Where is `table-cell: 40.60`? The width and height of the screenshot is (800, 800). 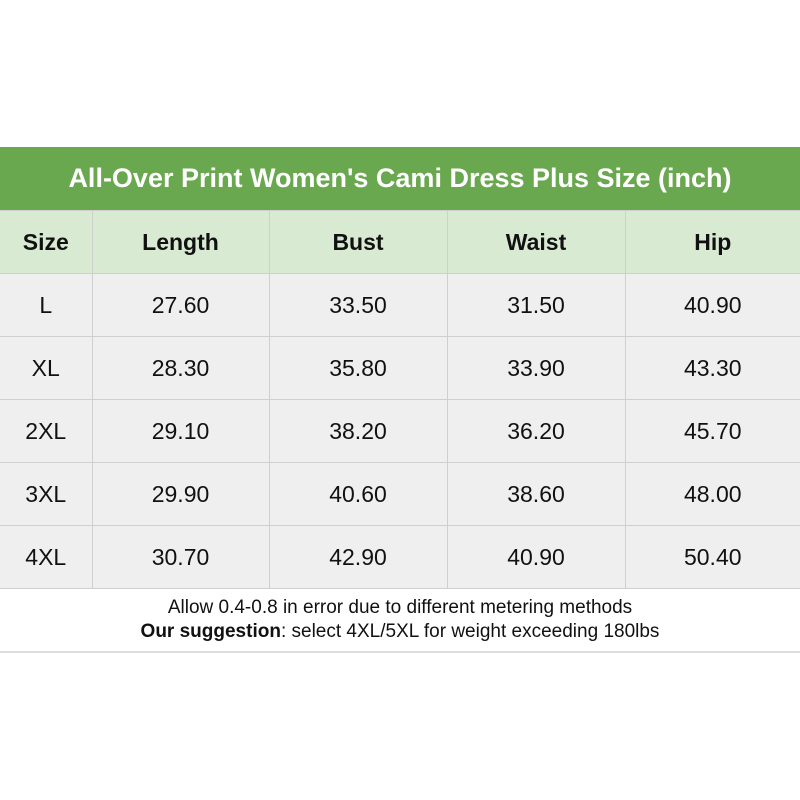 table-cell: 40.60 is located at coordinates (358, 494).